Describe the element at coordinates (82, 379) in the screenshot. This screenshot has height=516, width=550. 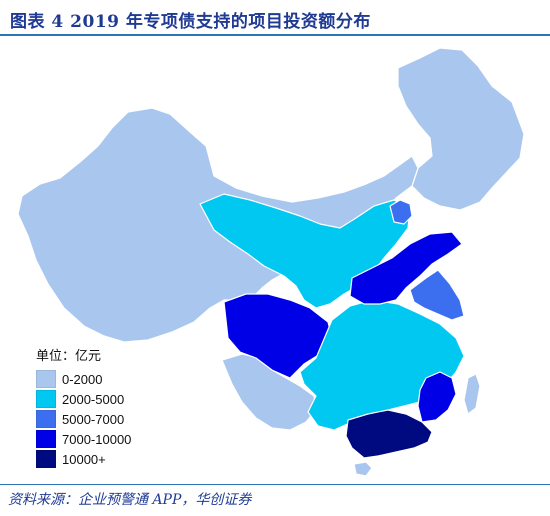
I see `legend-label: 0-2000` at that location.